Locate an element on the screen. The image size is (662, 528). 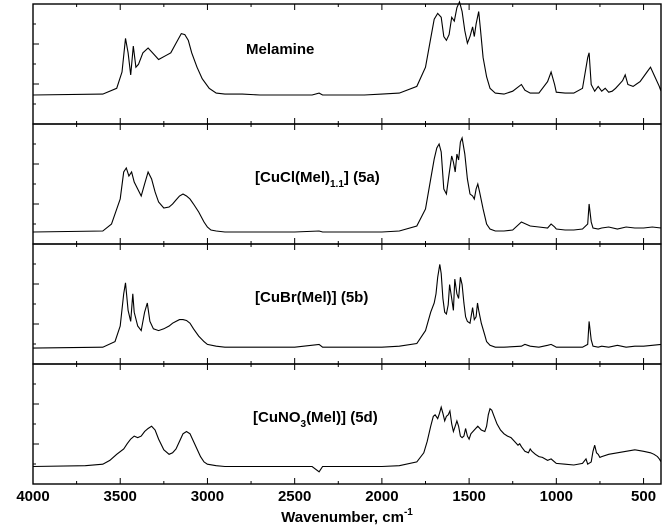
x-tick-label: 500 is located at coordinates (643, 496).